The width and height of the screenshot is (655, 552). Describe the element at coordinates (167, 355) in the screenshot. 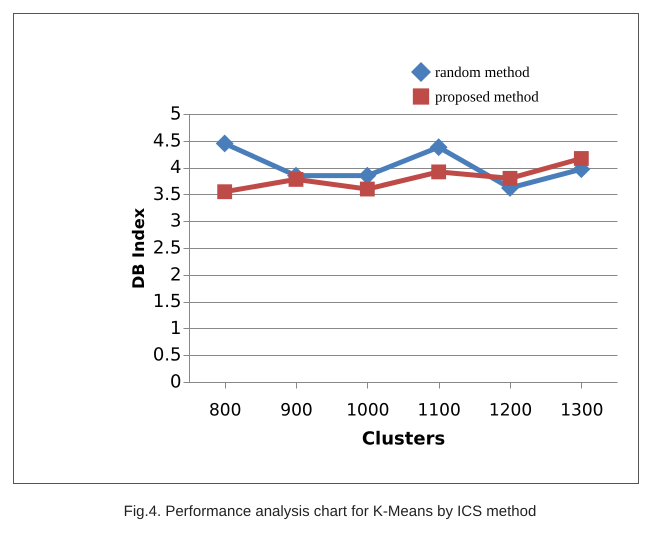

I see `y-tick-label: 0.5` at that location.